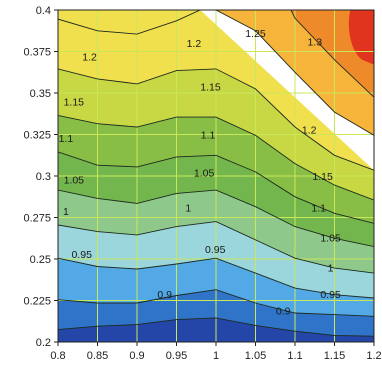 This screenshot has width=382, height=387. What do you see at coordinates (204, 174) in the screenshot?
I see `contour-label-11: 1.05` at bounding box center [204, 174].